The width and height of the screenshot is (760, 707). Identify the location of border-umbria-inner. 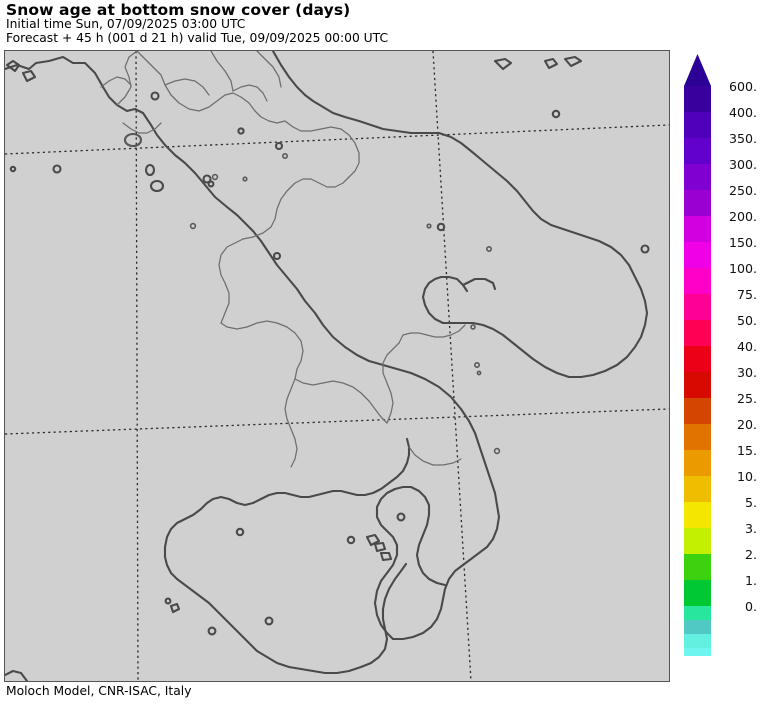
(187, 87).